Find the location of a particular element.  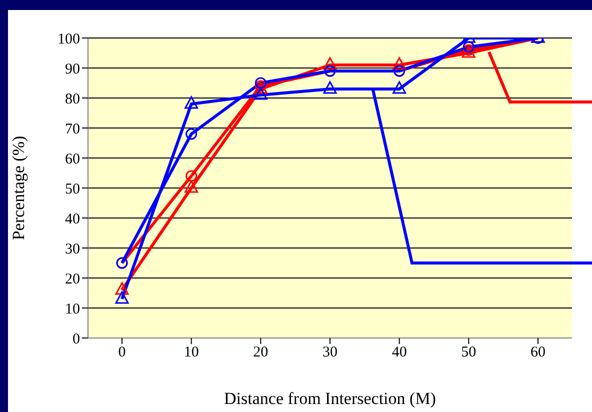

y-tick-label: 30 is located at coordinates (72, 249).